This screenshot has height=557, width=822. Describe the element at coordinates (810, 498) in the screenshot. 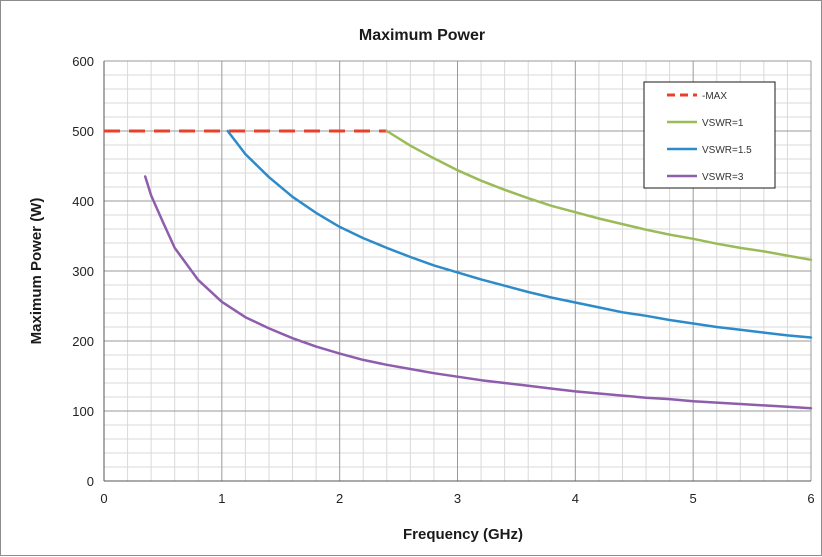

I see `x-tick-label: 6` at that location.